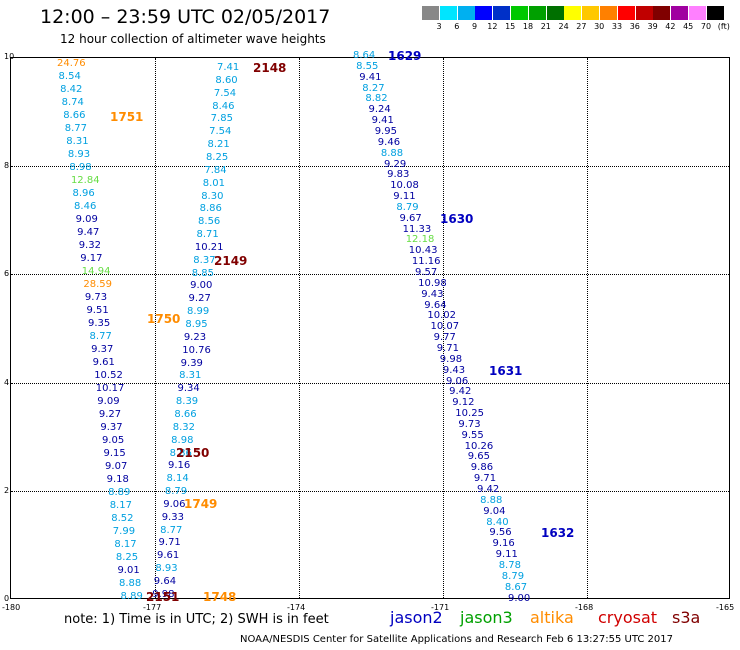 Image resolution: width=740 pixels, height=650 pixels. What do you see at coordinates (91, 258) in the screenshot?
I see `track-a-value: 9.17` at bounding box center [91, 258].